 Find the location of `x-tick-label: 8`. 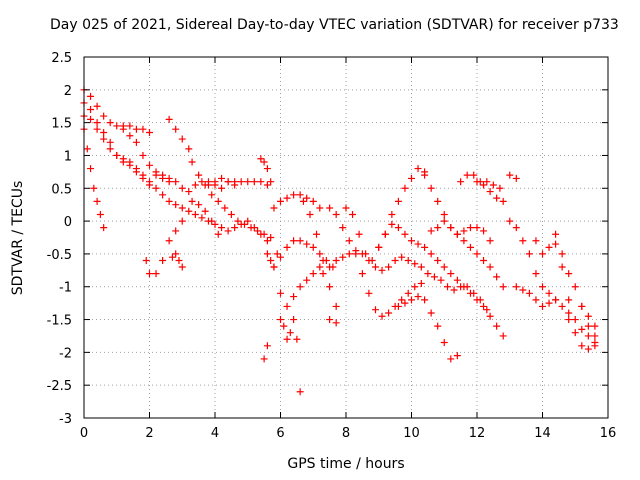

x-tick-label: 8 is located at coordinates (346, 433).